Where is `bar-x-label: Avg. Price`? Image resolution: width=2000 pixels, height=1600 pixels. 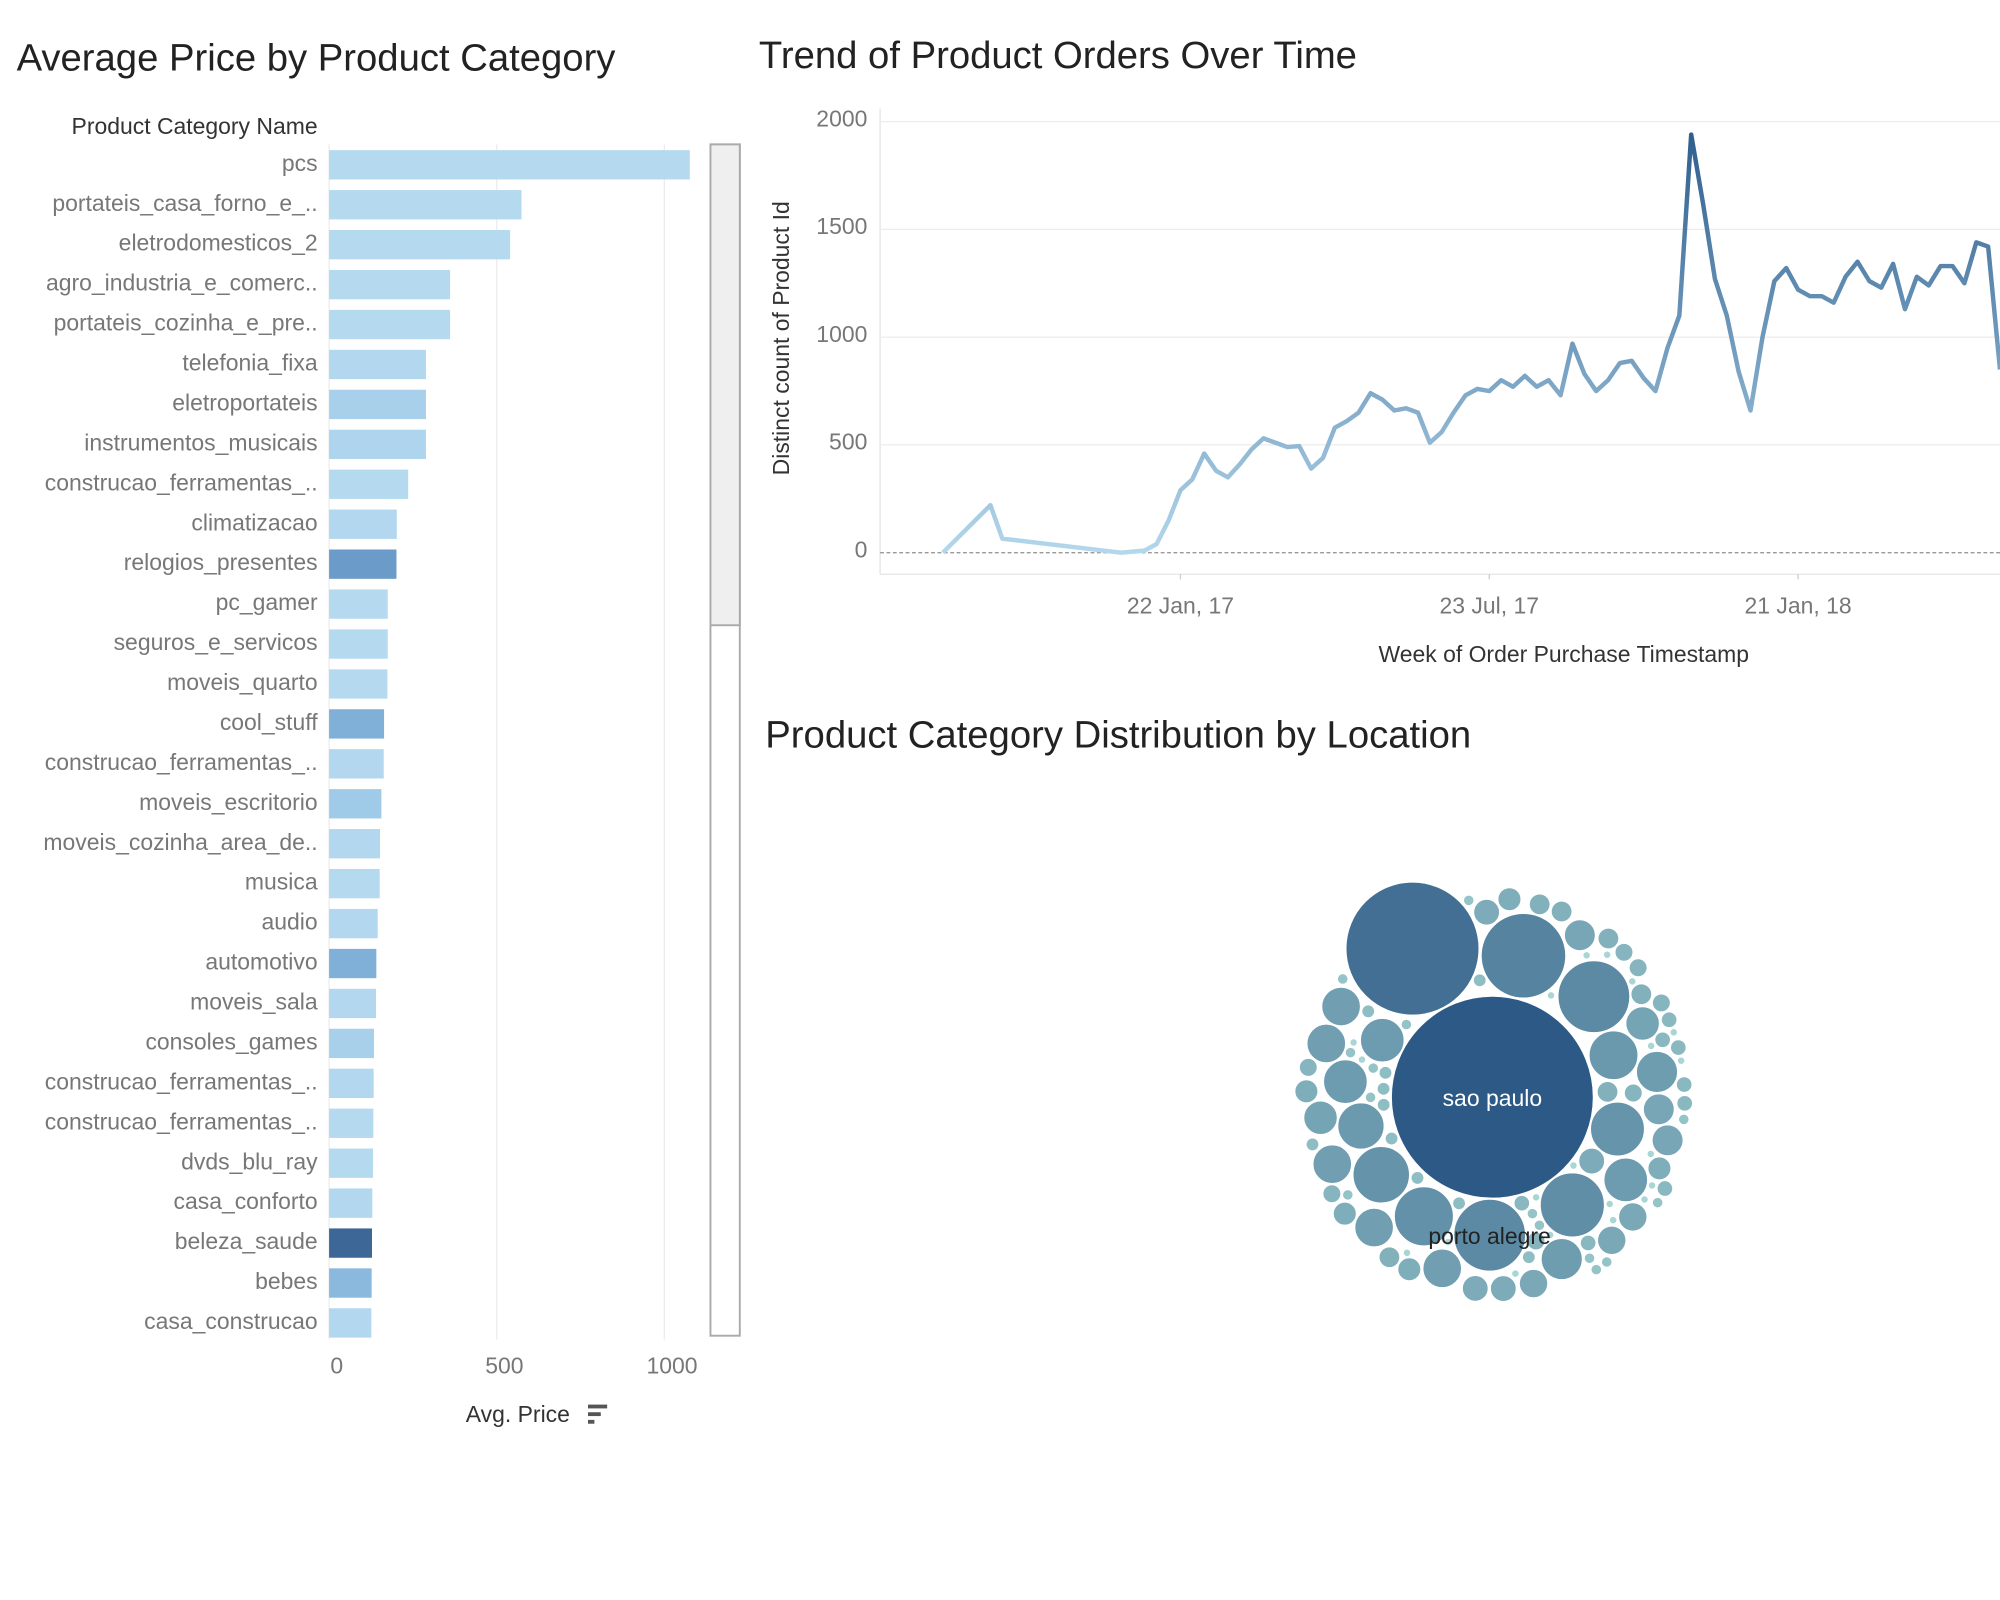
bar-x-label: Avg. Price is located at coordinates (518, 1414).